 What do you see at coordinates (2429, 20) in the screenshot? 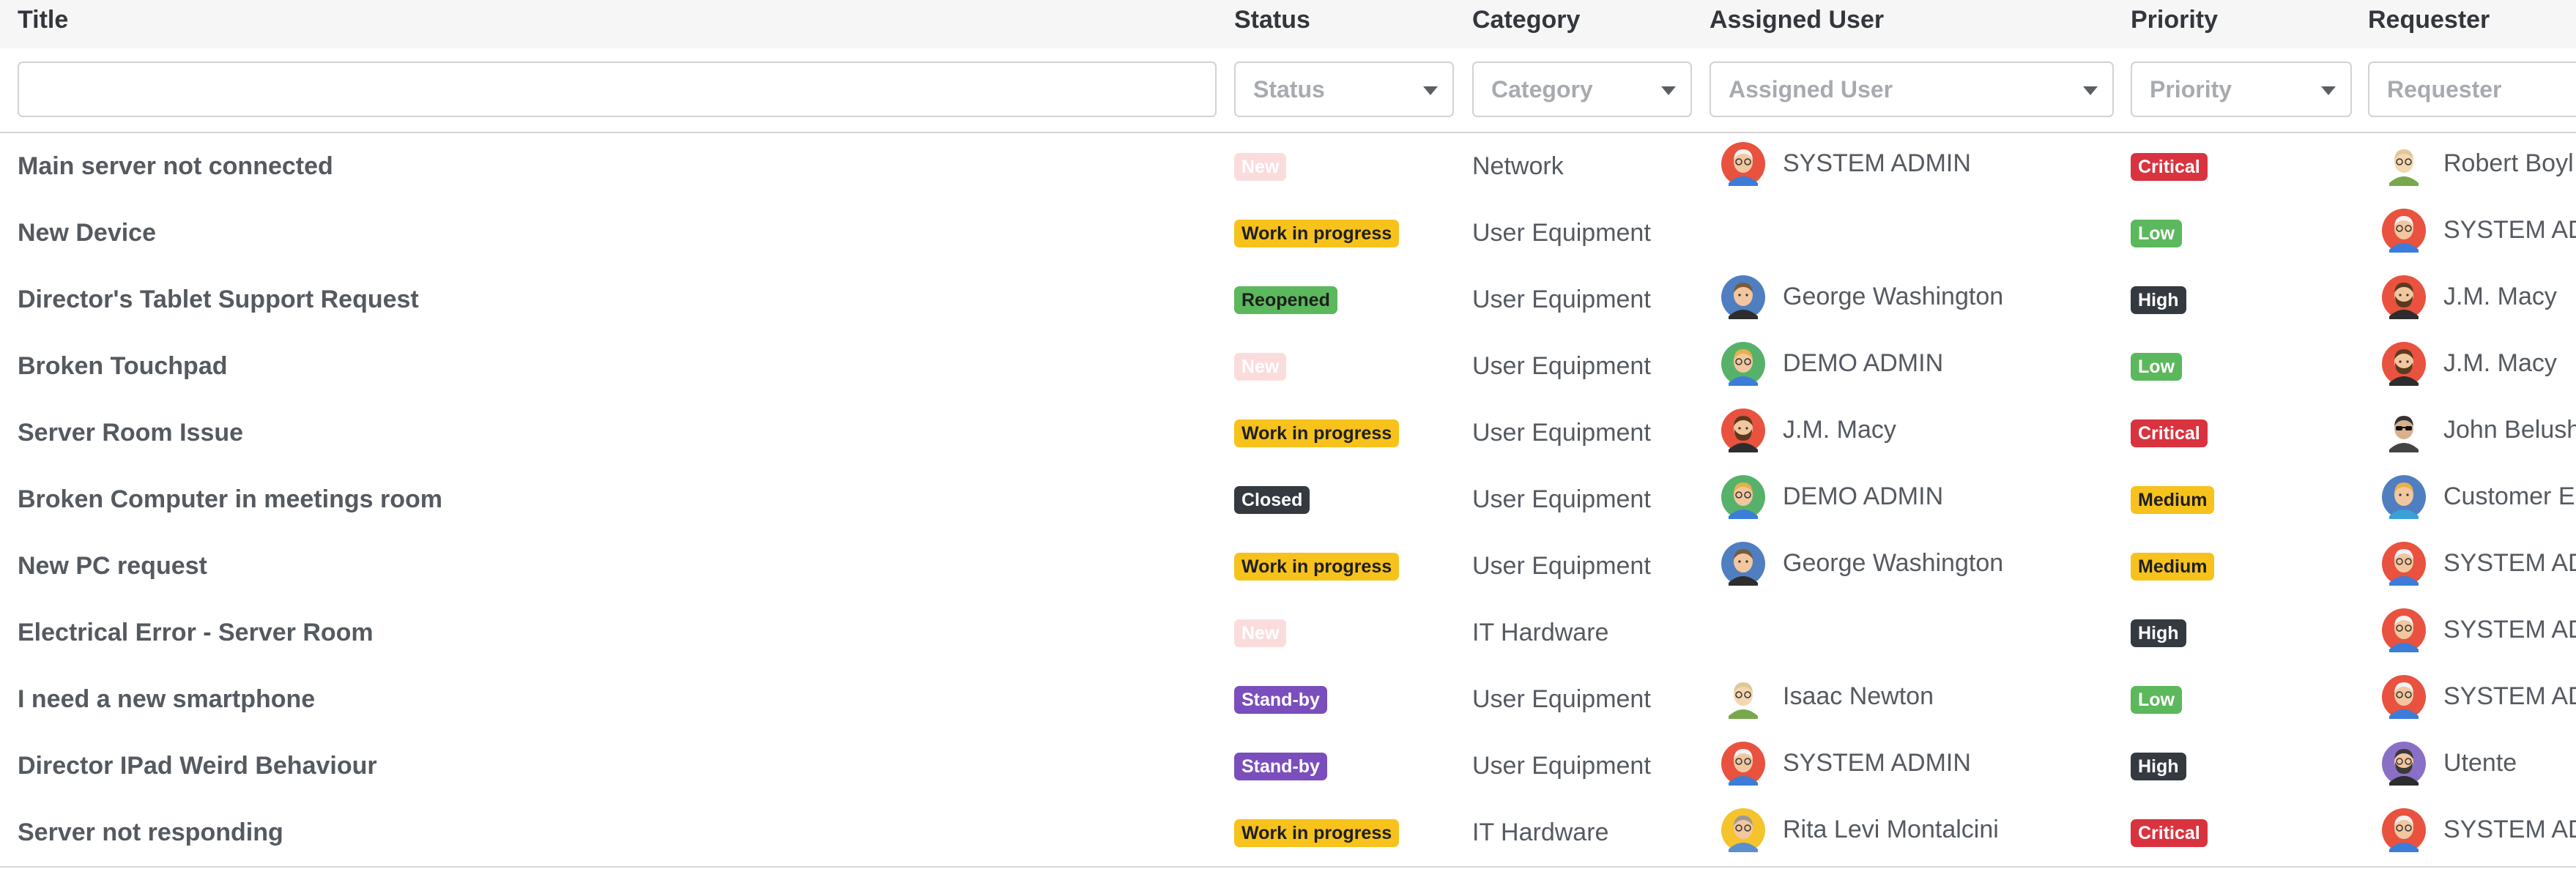
I see `column-header-requester: Requester` at bounding box center [2429, 20].